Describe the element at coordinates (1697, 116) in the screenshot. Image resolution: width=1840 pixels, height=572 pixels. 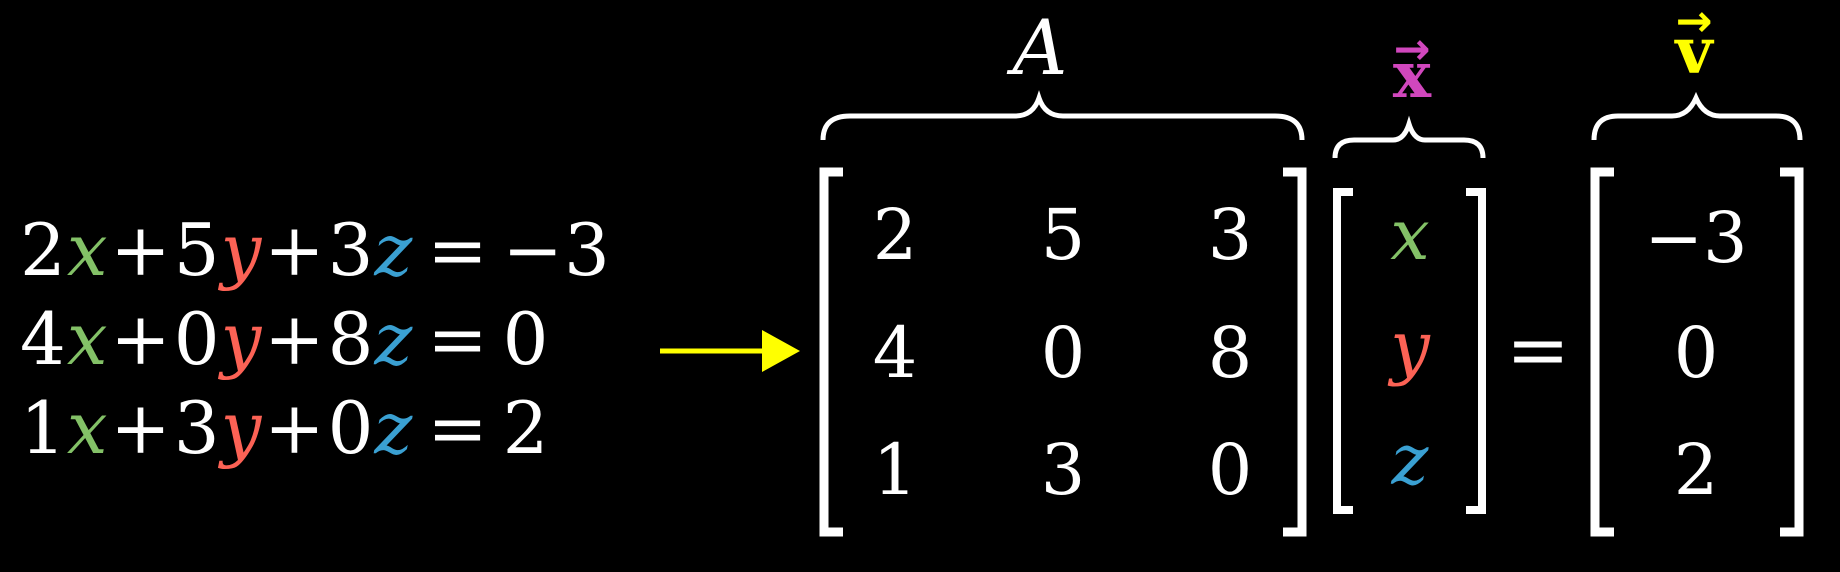
I see `vector-v-brace` at that location.